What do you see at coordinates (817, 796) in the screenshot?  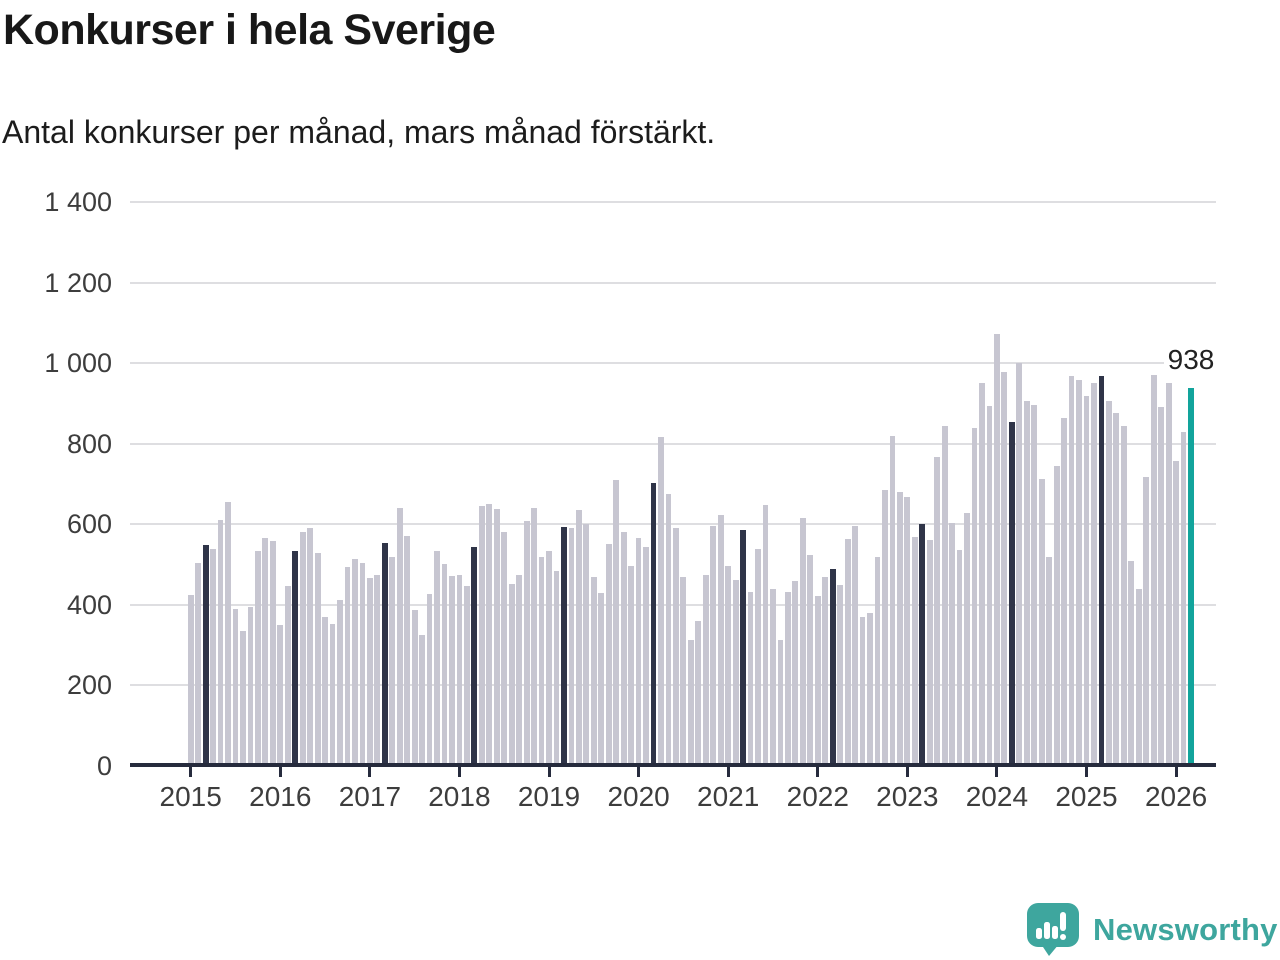 I see `x-year-label: 2022` at bounding box center [817, 796].